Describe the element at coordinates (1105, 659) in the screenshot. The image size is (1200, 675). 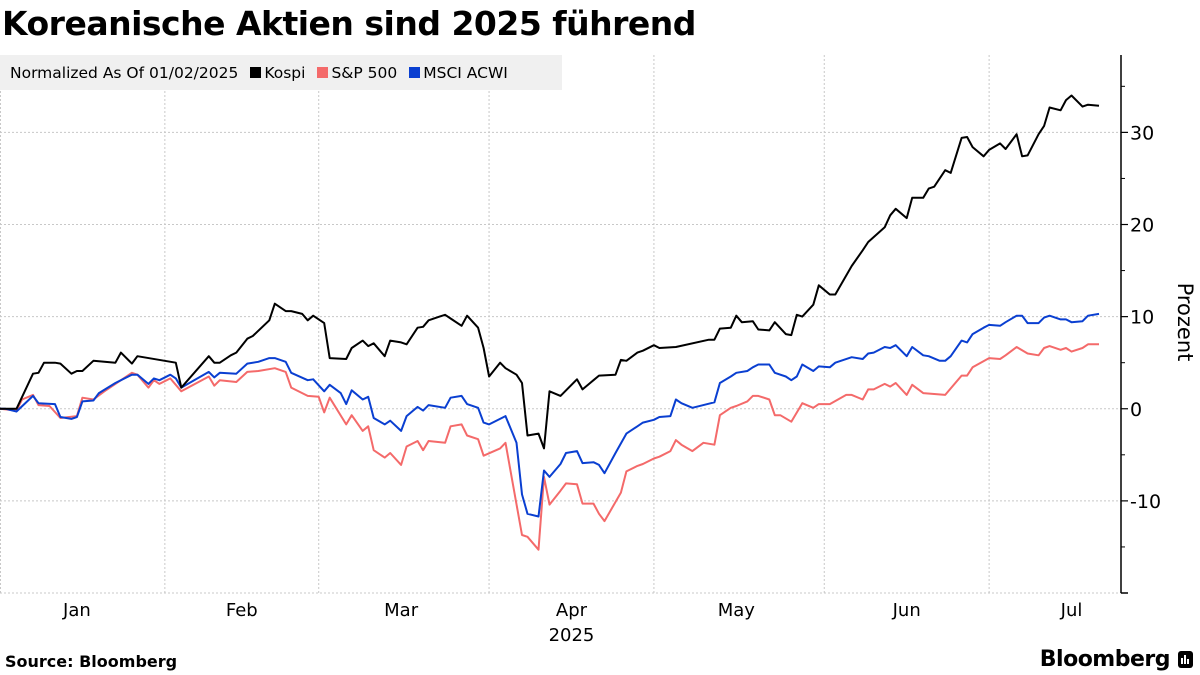
I see `brand-name: Bloomberg` at that location.